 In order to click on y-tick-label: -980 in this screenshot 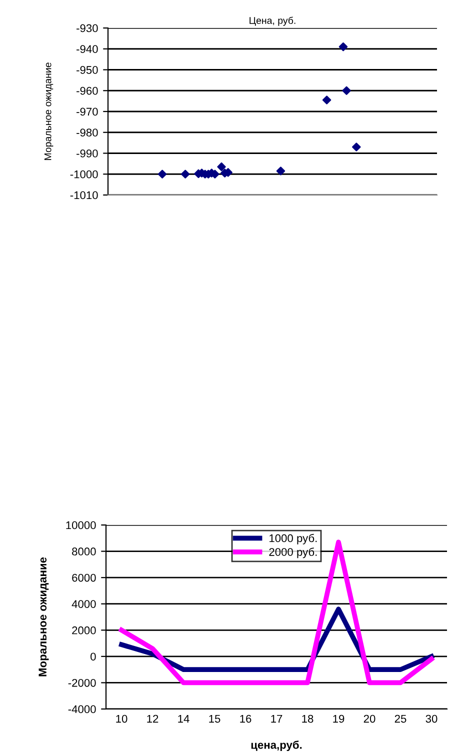, I will do `click(87, 132)`.